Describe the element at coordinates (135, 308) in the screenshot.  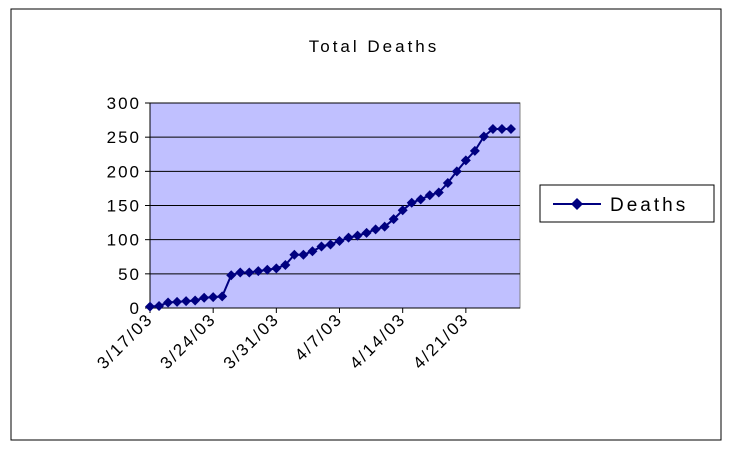
I see `y-tick-label: 0` at that location.